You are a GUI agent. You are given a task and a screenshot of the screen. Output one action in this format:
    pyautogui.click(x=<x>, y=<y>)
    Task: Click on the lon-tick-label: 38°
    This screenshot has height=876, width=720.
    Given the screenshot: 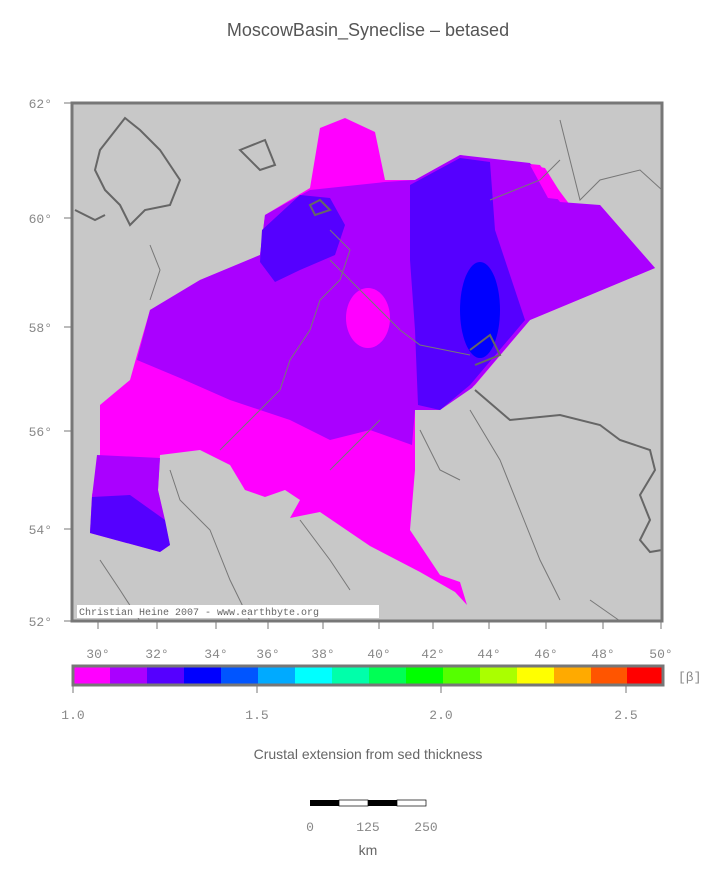 What is the action you would take?
    pyautogui.click(x=322, y=654)
    